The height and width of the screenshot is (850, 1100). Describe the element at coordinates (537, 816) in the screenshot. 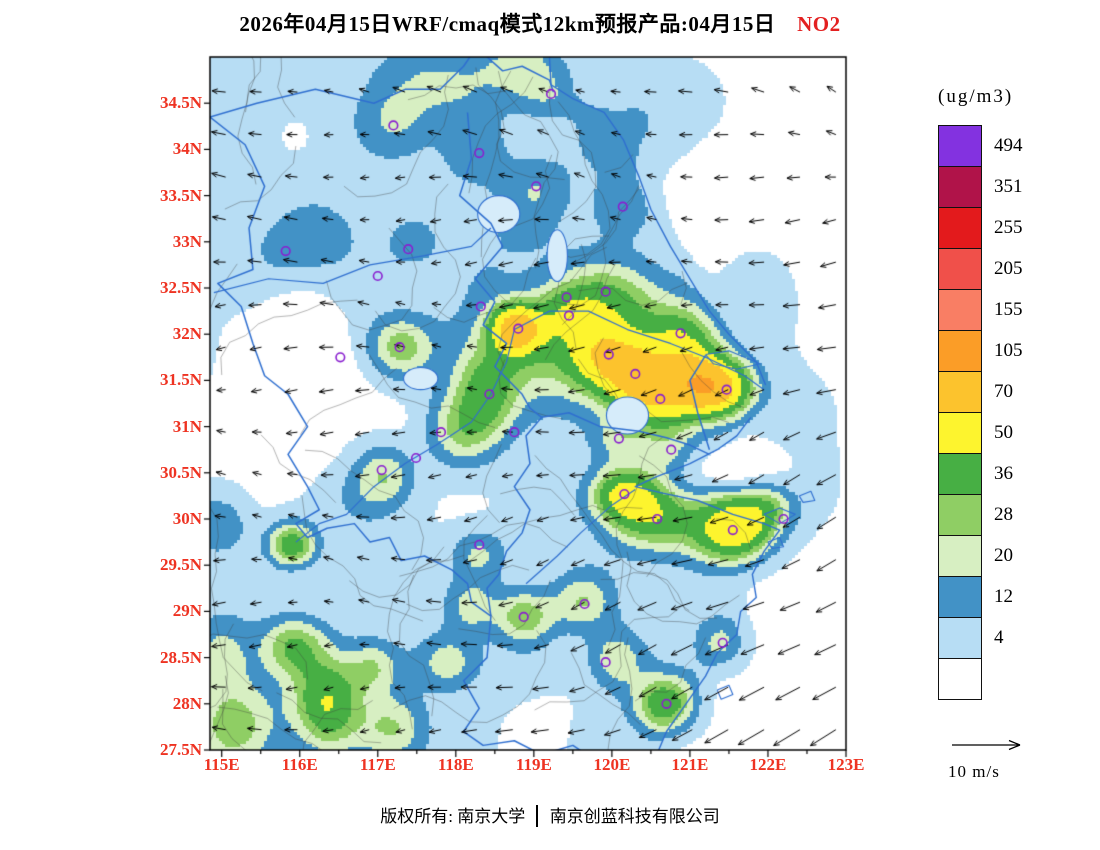

I see `copyright-divider` at that location.